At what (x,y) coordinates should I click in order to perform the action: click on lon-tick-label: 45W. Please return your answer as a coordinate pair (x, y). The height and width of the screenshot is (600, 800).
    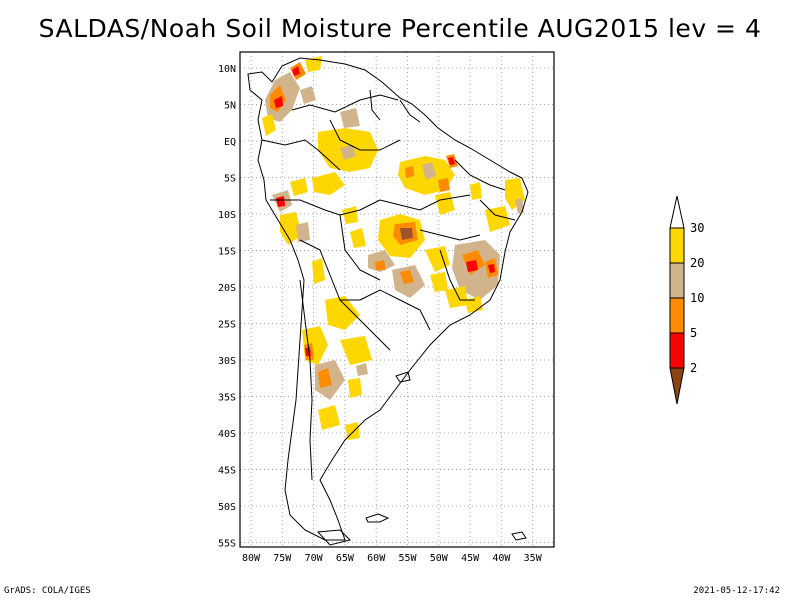
    Looking at the image, I should click on (470, 558).